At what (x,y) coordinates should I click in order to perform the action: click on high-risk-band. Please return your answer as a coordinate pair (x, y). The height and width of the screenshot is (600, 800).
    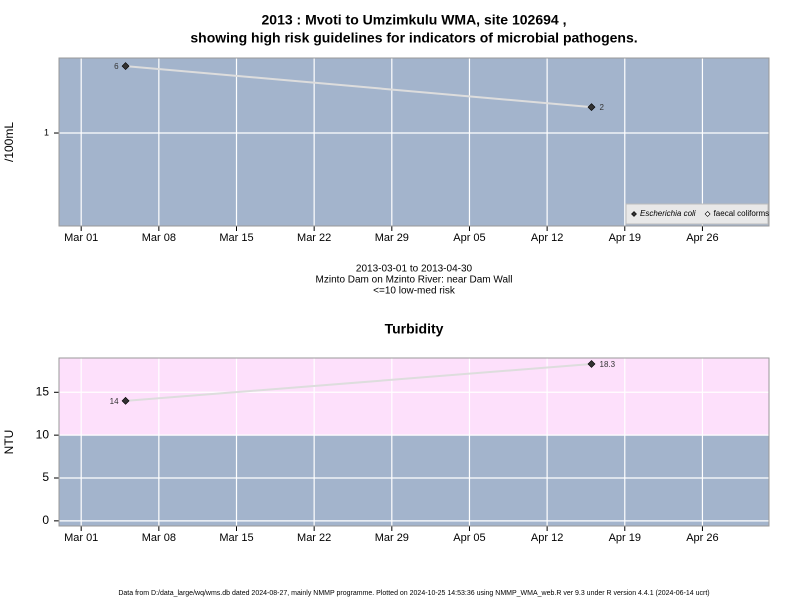
    Looking at the image, I should click on (414, 397).